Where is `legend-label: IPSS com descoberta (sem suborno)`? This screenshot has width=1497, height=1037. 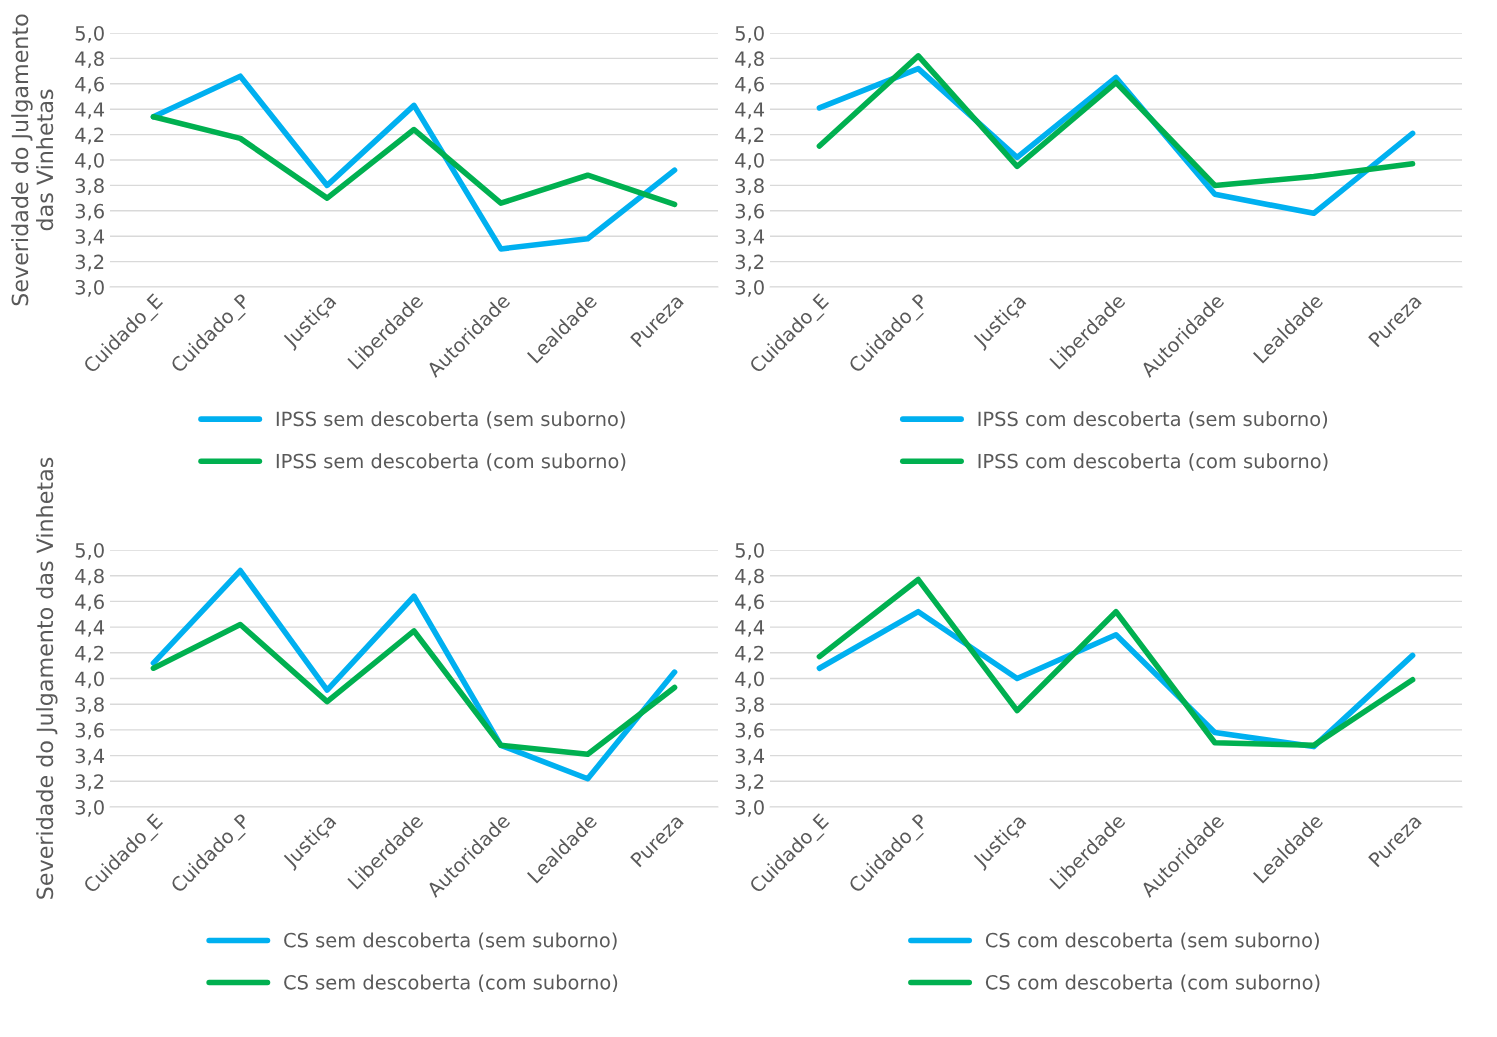
legend-label: IPSS com descoberta (sem suborno) is located at coordinates (1153, 420).